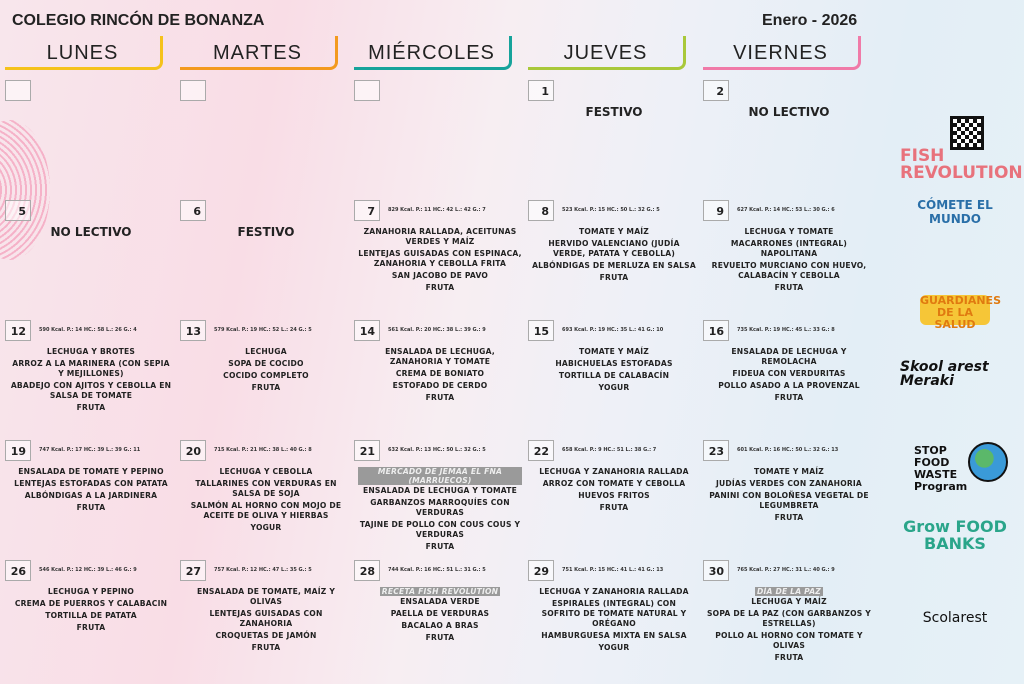  I want to click on weekday-header-1: LUNES, so click(84, 53).